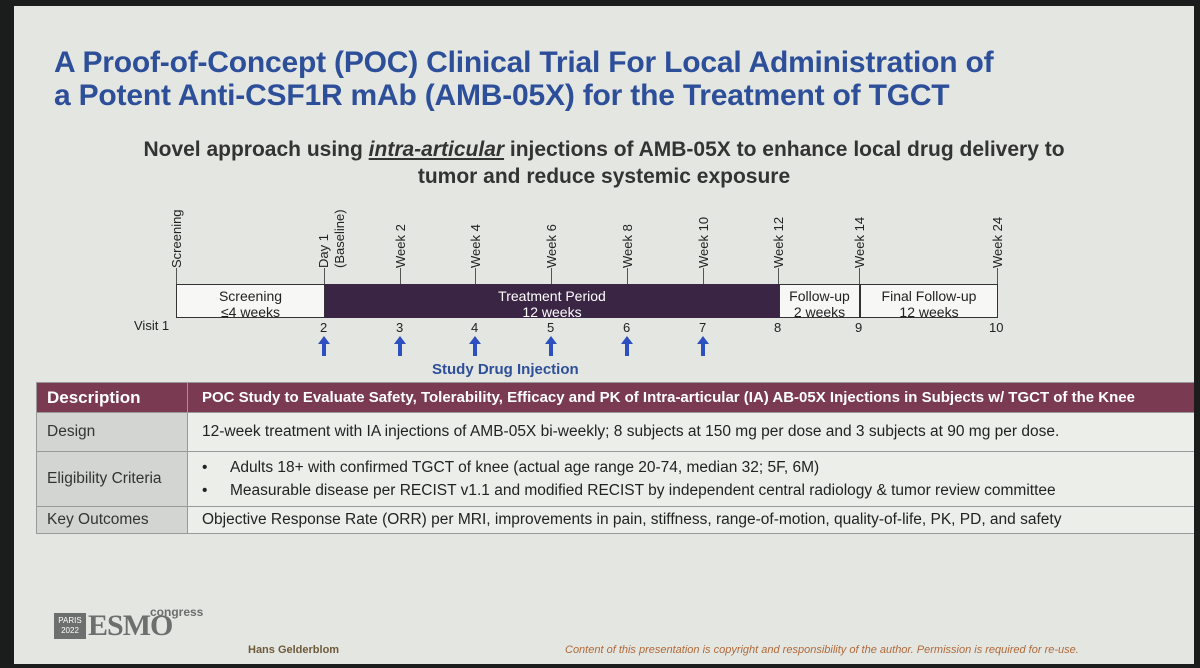 The width and height of the screenshot is (1200, 668). Describe the element at coordinates (339, 238) in the screenshot. I see `tick-baseline: (Baseline)` at that location.